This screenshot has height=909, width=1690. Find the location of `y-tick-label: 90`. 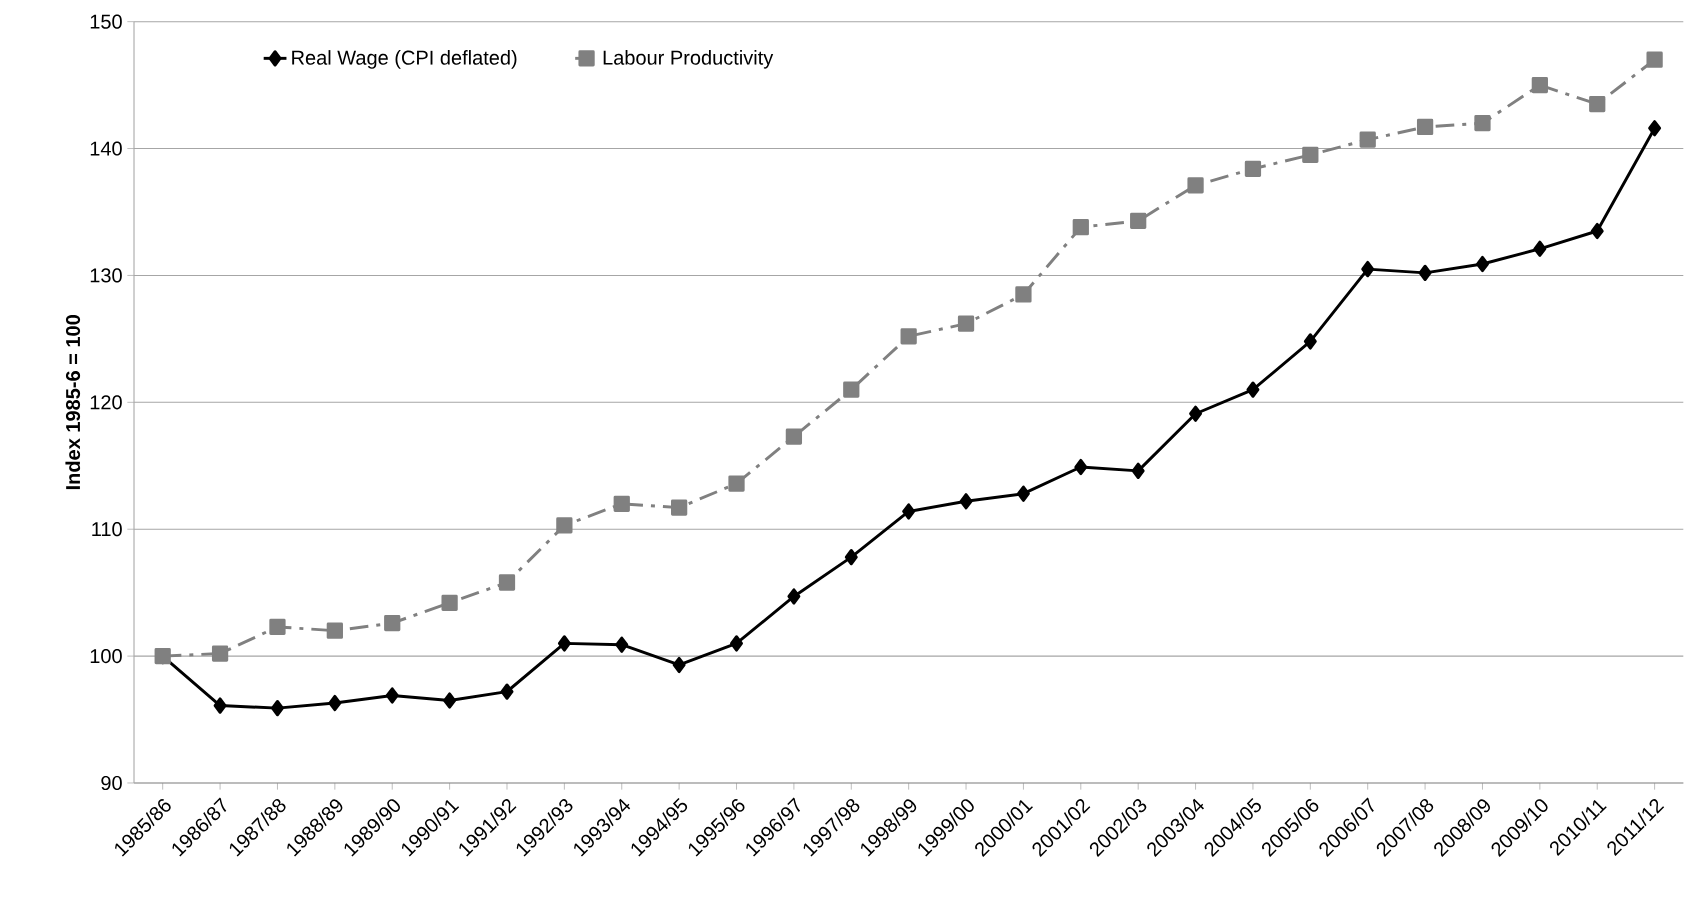

y-tick-label: 90 is located at coordinates (111, 783).